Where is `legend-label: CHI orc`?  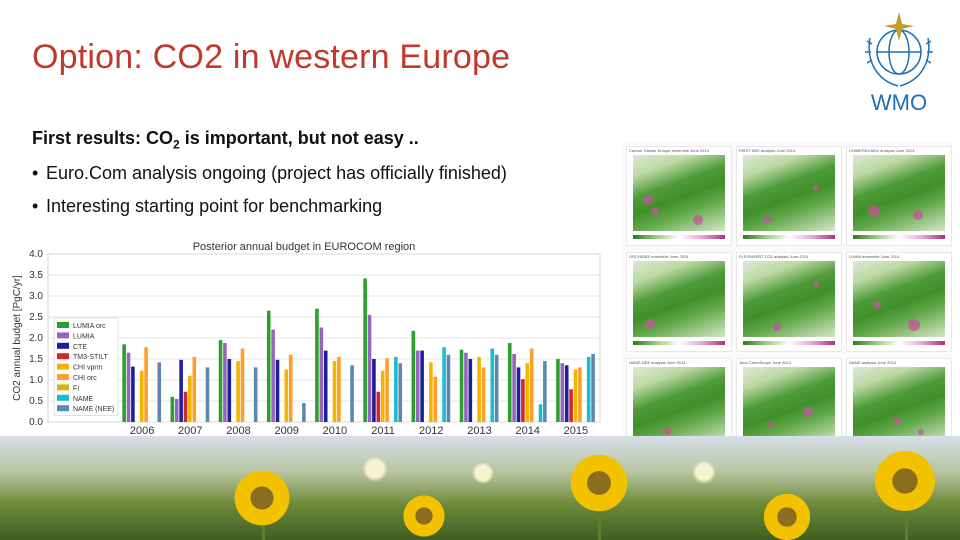
legend-label: CHI orc is located at coordinates (85, 378).